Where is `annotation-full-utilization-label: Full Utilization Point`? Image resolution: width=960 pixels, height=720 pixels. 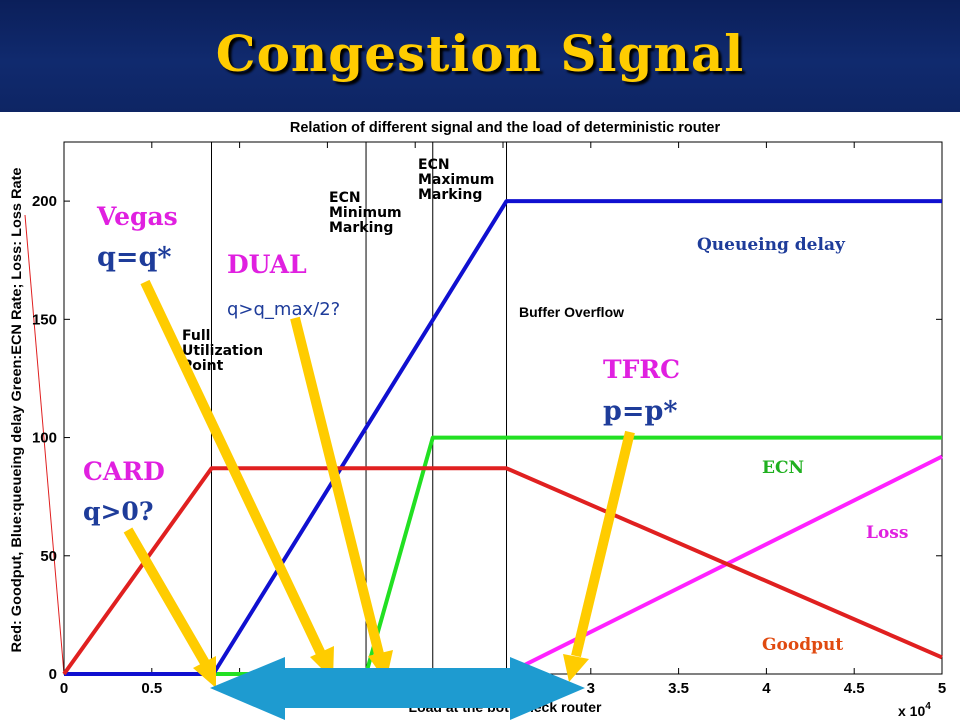
annotation-full-utilization-label: Full Utilization Point is located at coordinates (222, 351).